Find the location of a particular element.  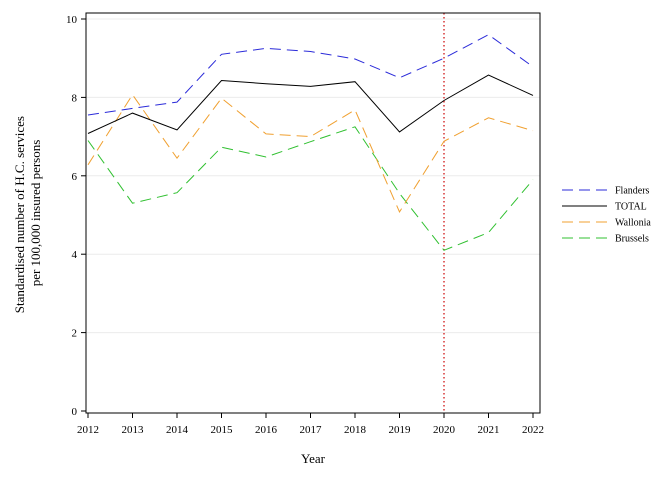

x-tick-label-2019: 2019 is located at coordinates (400, 430).